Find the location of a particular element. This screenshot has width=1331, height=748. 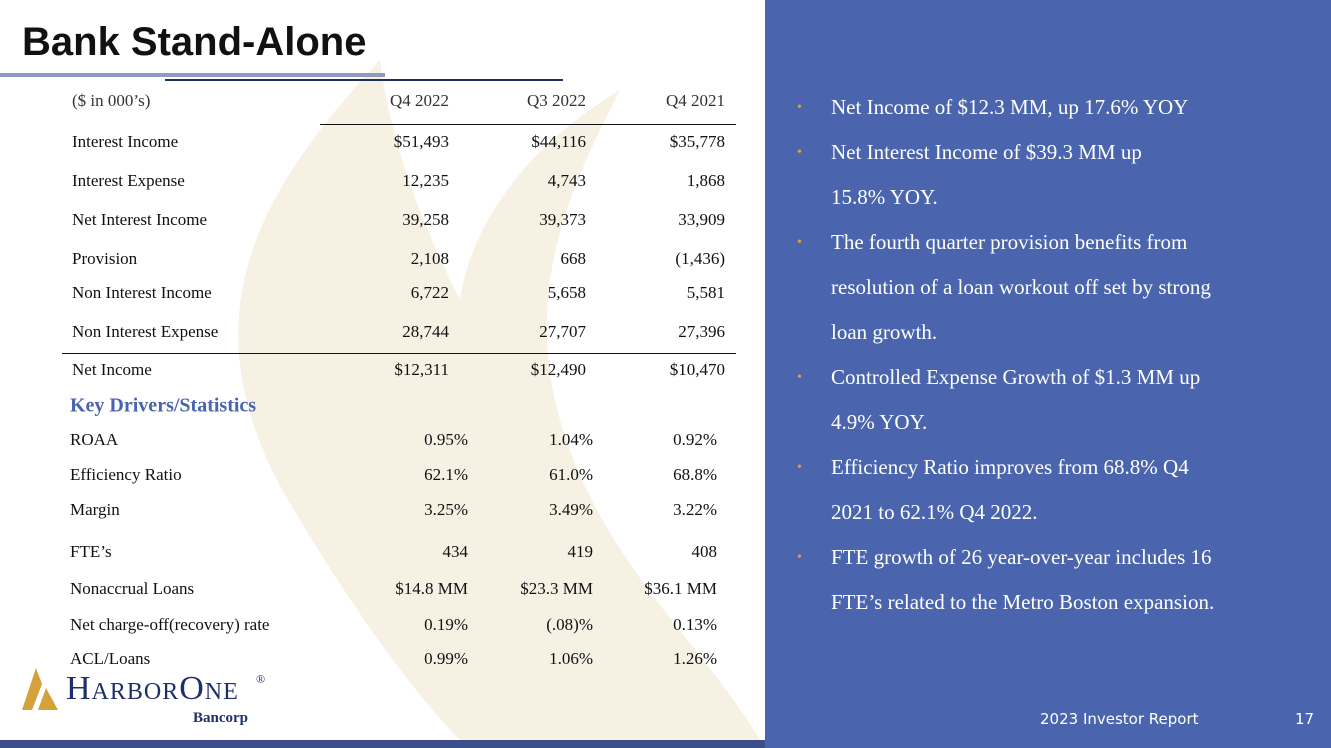

row-value: 27,396 is located at coordinates (701, 331).